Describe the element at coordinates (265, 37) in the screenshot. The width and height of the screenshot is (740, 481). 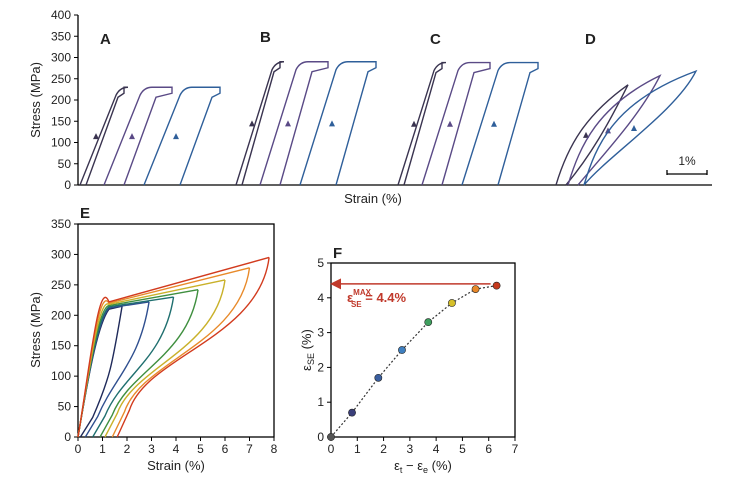
I see `panel-label-b: B` at that location.